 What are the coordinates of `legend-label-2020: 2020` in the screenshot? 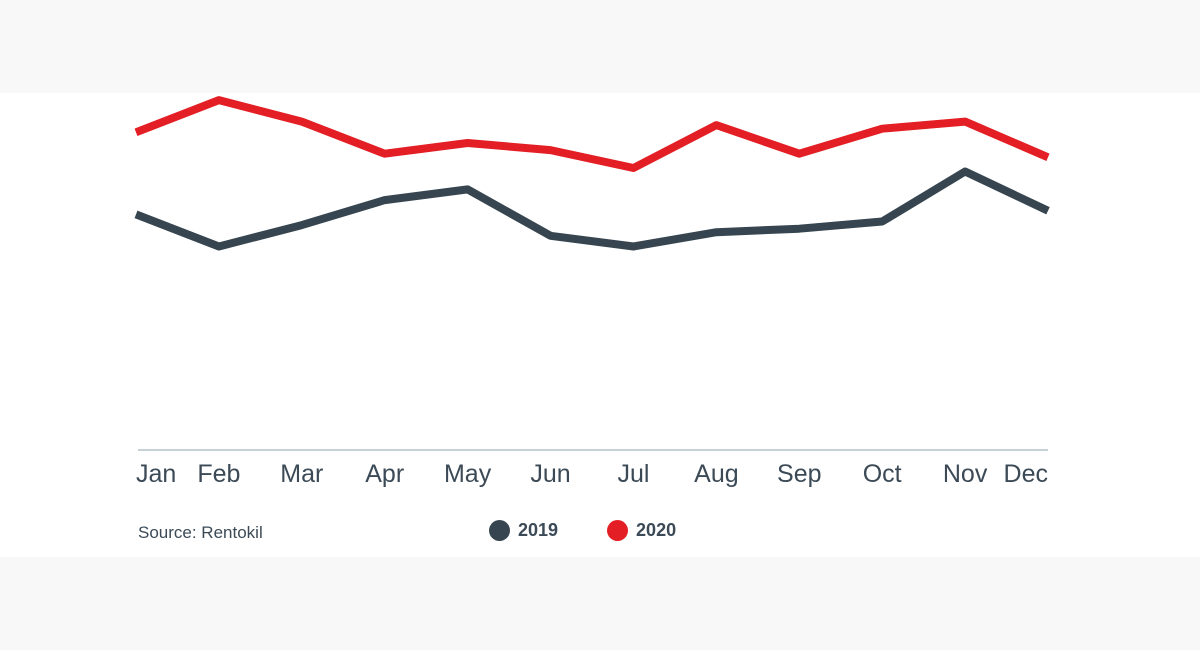 It's located at (656, 530).